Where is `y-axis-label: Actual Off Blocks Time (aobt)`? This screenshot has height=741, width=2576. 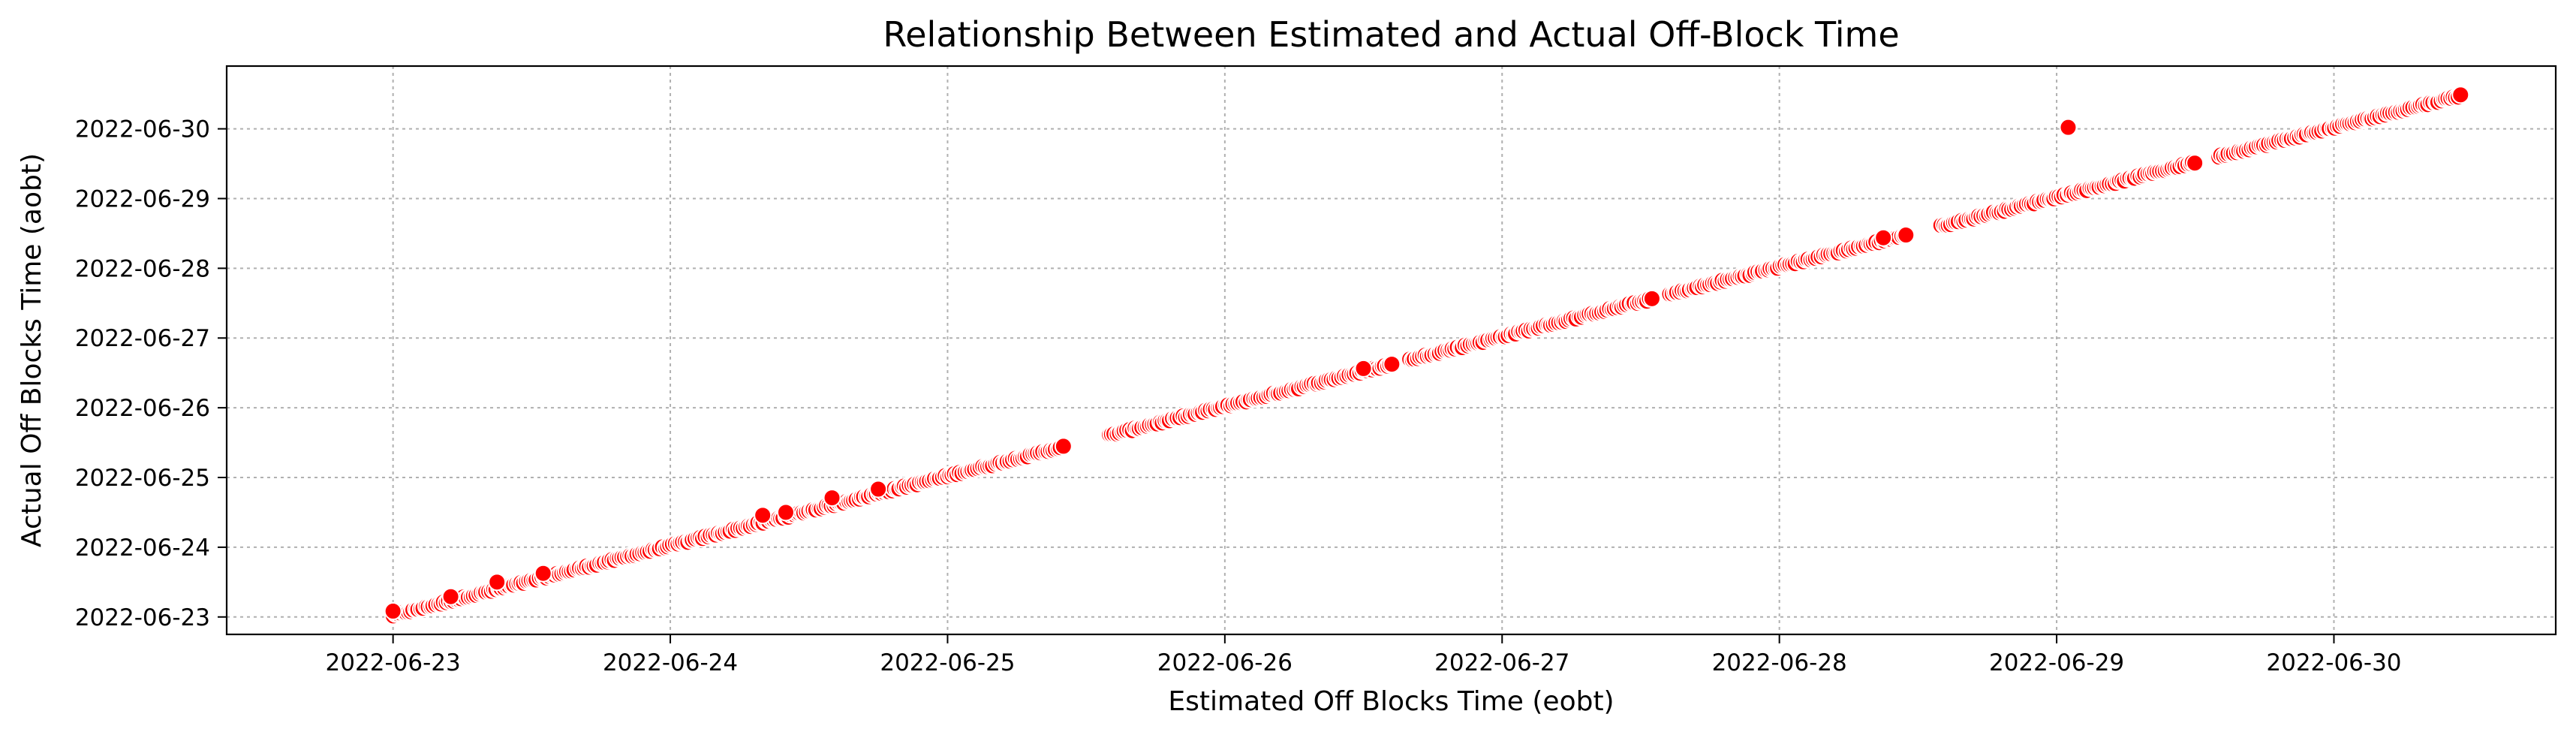 y-axis-label: Actual Off Blocks Time (aobt) is located at coordinates (32, 350).